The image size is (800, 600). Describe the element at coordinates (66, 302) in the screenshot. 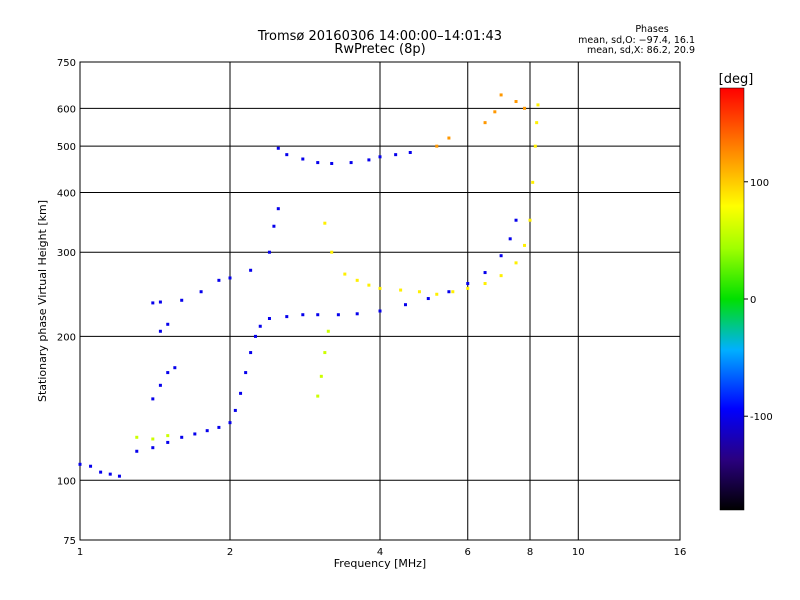

I see `y-axis-ticks: 75 100 200 300 400 500 600 750` at that location.